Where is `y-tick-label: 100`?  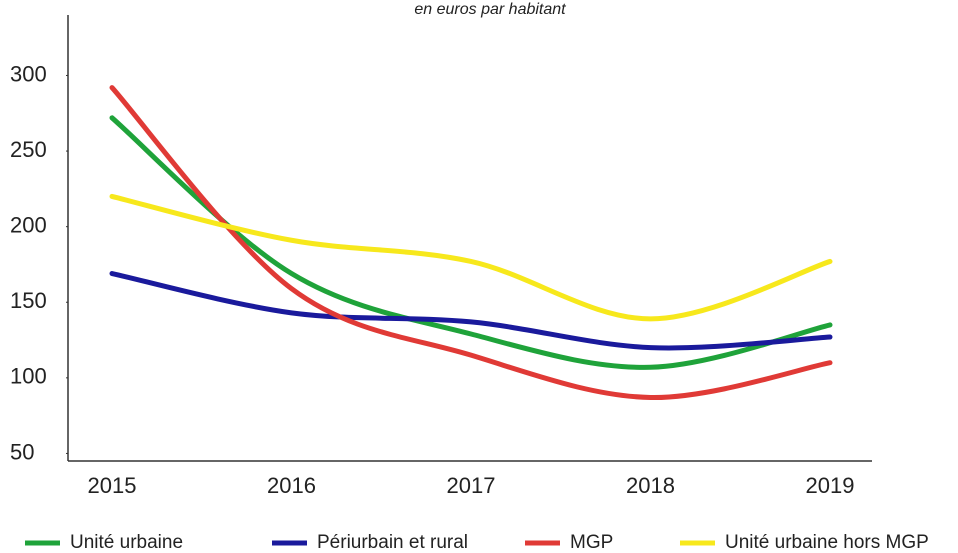
y-tick-label: 100 is located at coordinates (28, 376).